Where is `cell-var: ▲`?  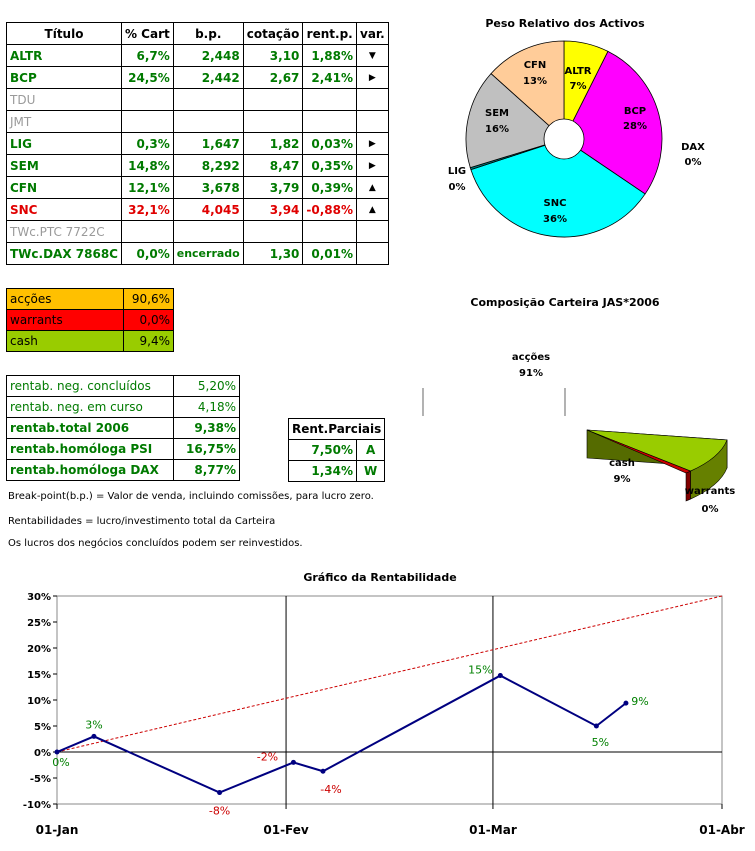
cell-var: ▲ is located at coordinates (372, 209).